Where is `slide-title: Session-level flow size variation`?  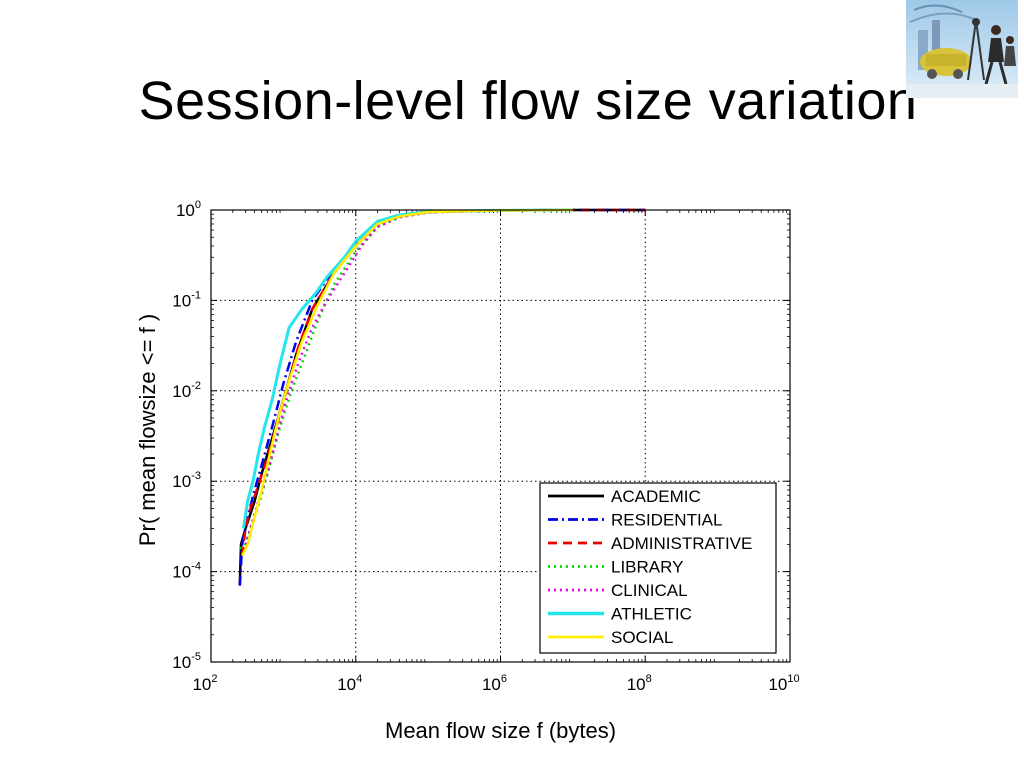 slide-title: Session-level flow size variation is located at coordinates (528, 101).